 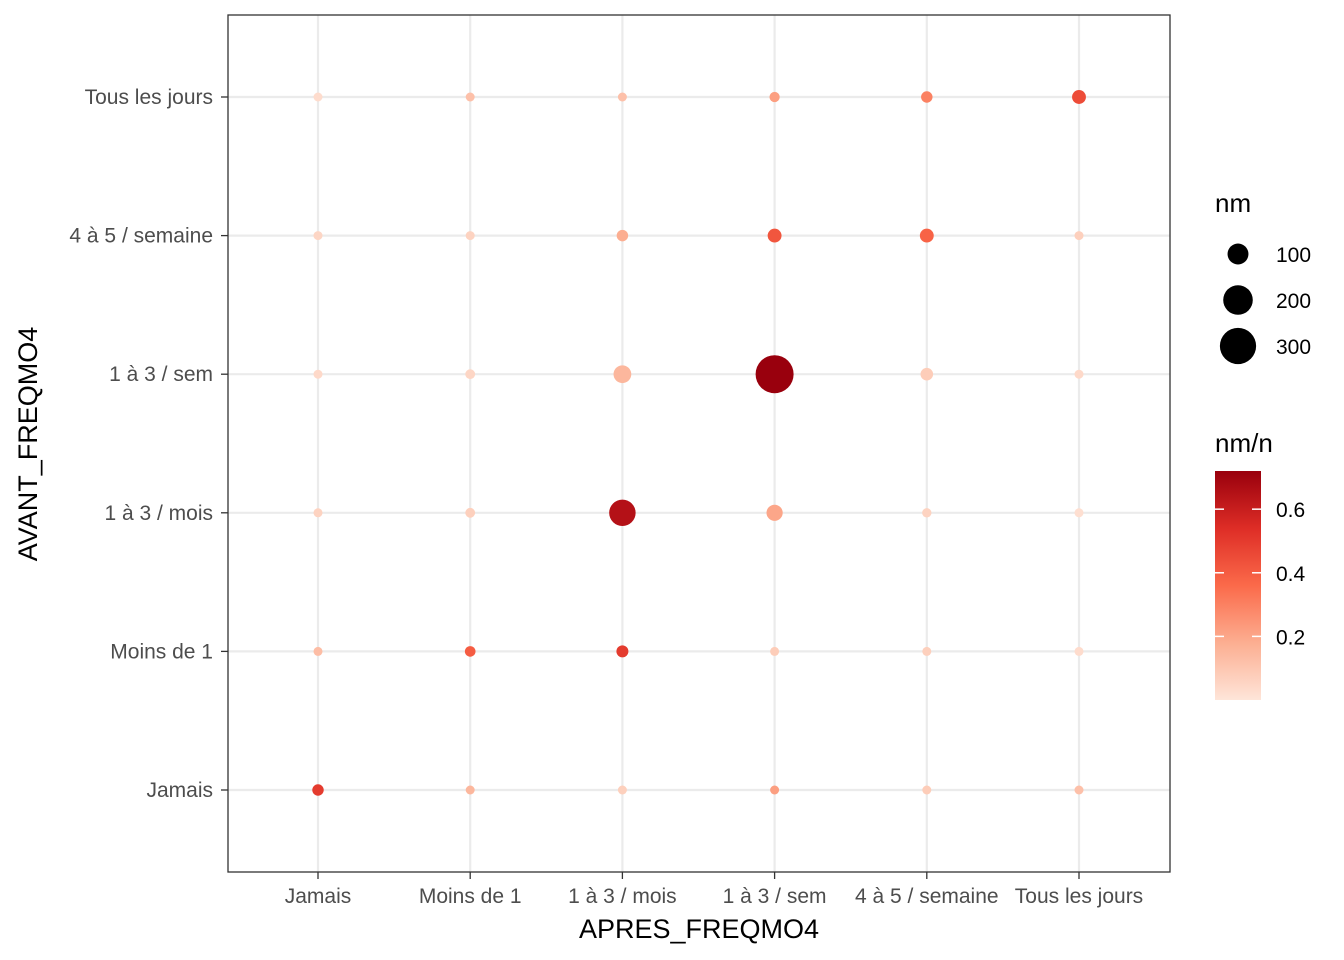 What do you see at coordinates (1293, 301) in the screenshot?
I see `size-legend-label: 200` at bounding box center [1293, 301].